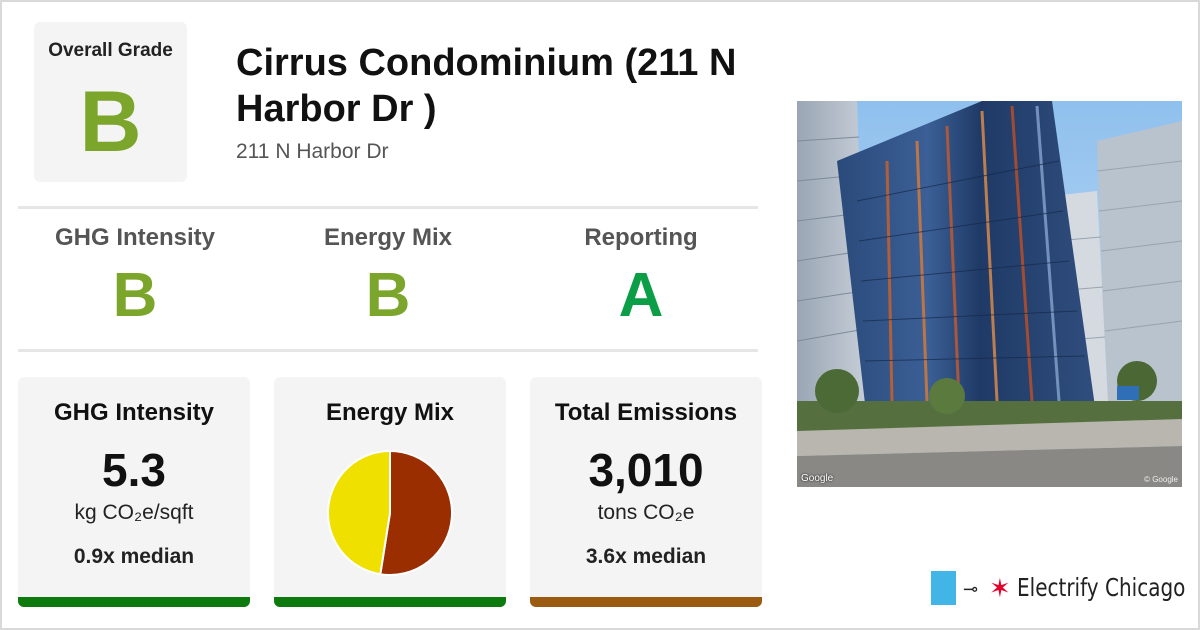  Describe the element at coordinates (641, 237) in the screenshot. I see `reporting-grade-label: Reporting` at that location.